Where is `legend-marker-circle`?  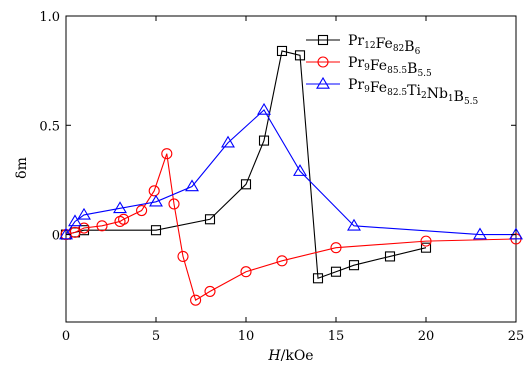 legend-marker-circle is located at coordinates (323, 62).